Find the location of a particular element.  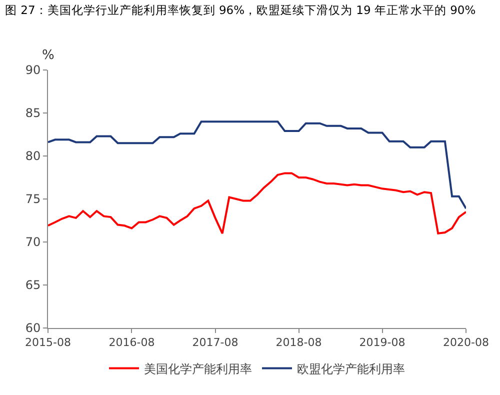

y-tick-label: 90 is located at coordinates (33, 70).